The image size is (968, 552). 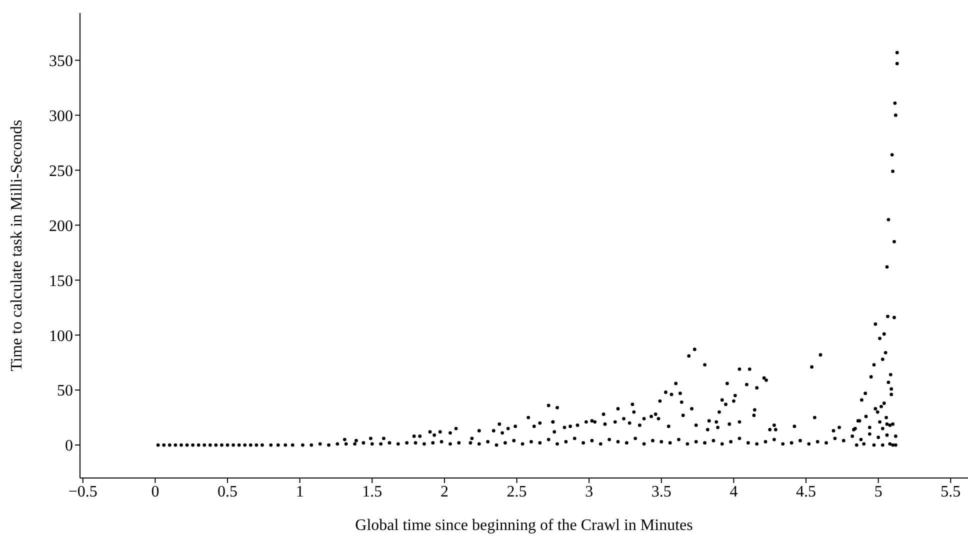 I want to click on x-tick-label: 3, so click(x=589, y=491).